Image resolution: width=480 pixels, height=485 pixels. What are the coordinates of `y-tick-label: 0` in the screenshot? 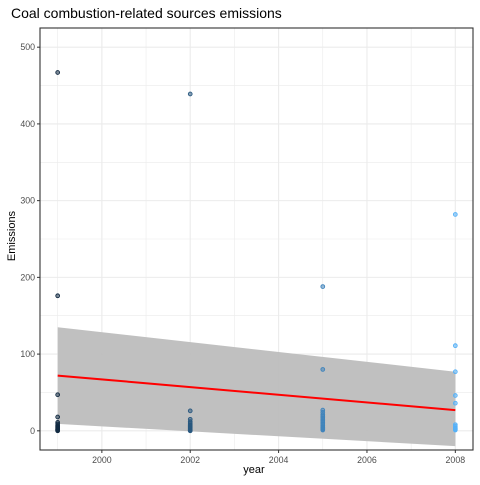 It's located at (32, 431).